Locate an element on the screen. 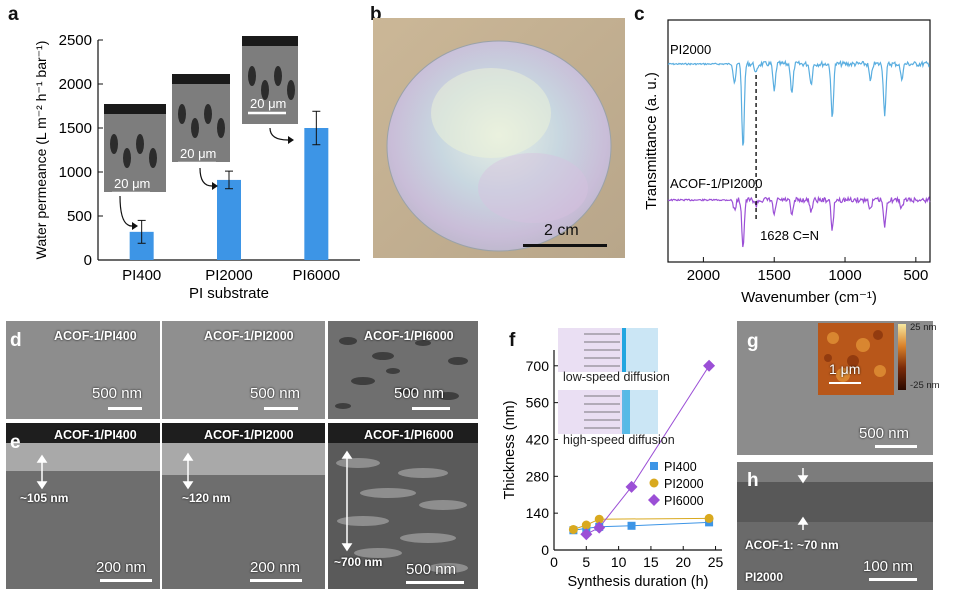 The height and width of the screenshot is (597, 963). annotation-label: 1628 C=N is located at coordinates (789, 235).